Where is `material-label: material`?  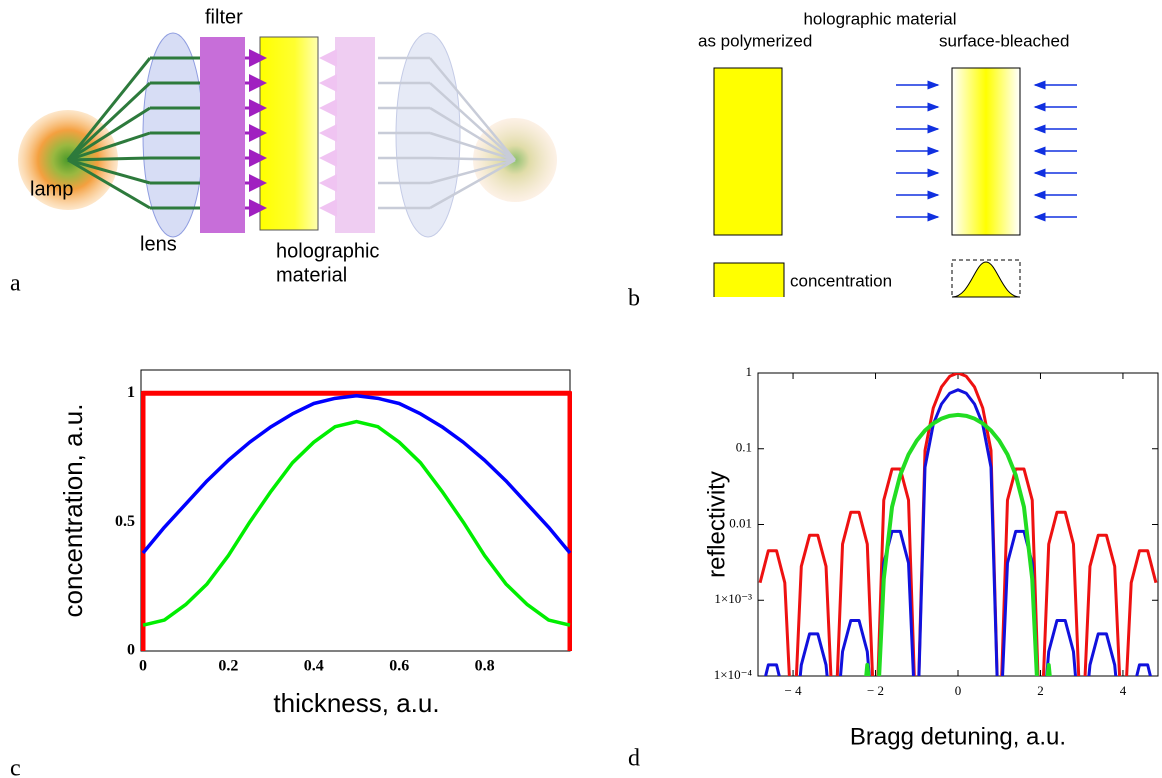
material-label: material is located at coordinates (311, 275).